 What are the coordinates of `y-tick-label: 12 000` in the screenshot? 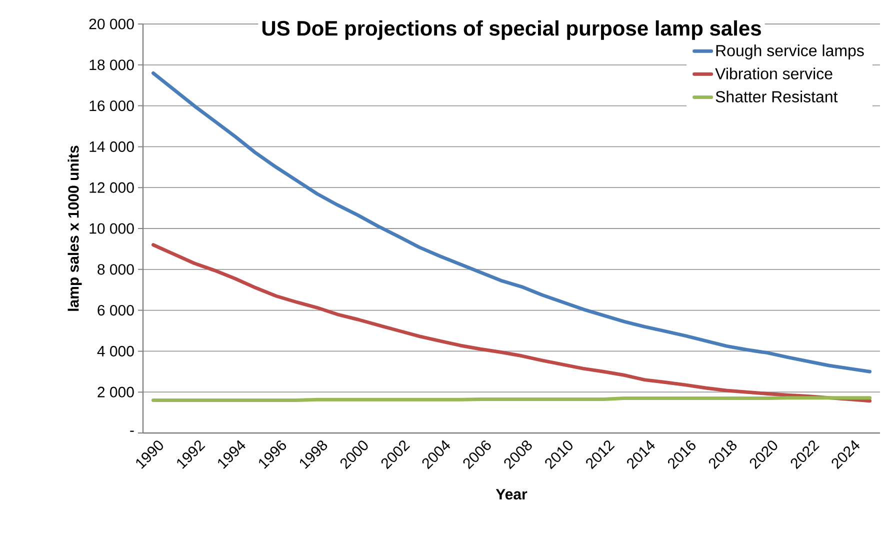 It's located at (112, 187).